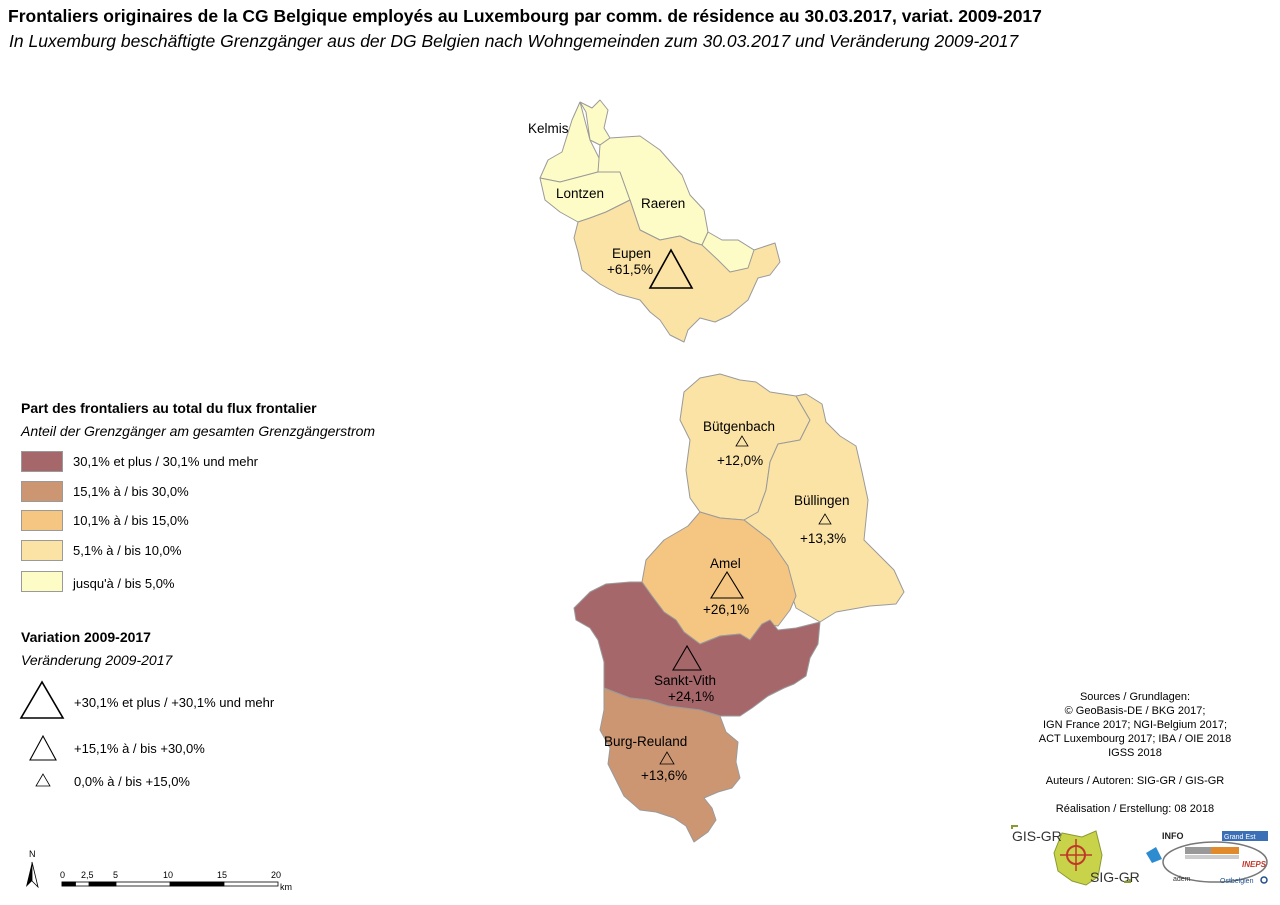 The image size is (1280, 905). Describe the element at coordinates (1240, 837) in the screenshot. I see `grandest-logo-text: Grand Est` at that location.